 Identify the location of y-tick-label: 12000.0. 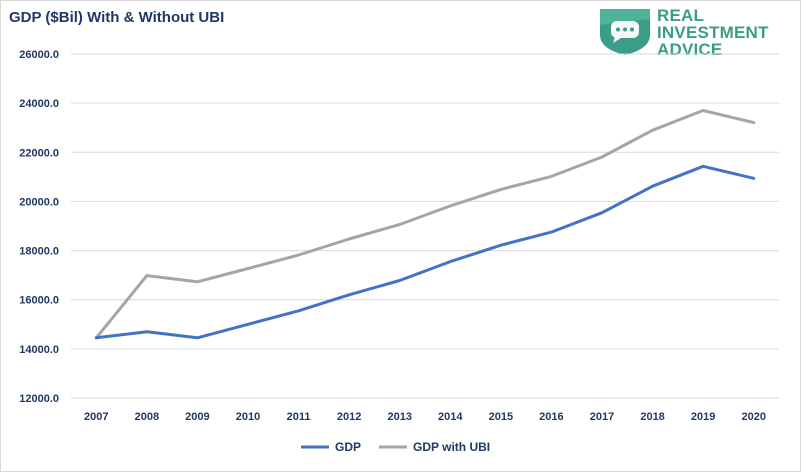
(39, 399).